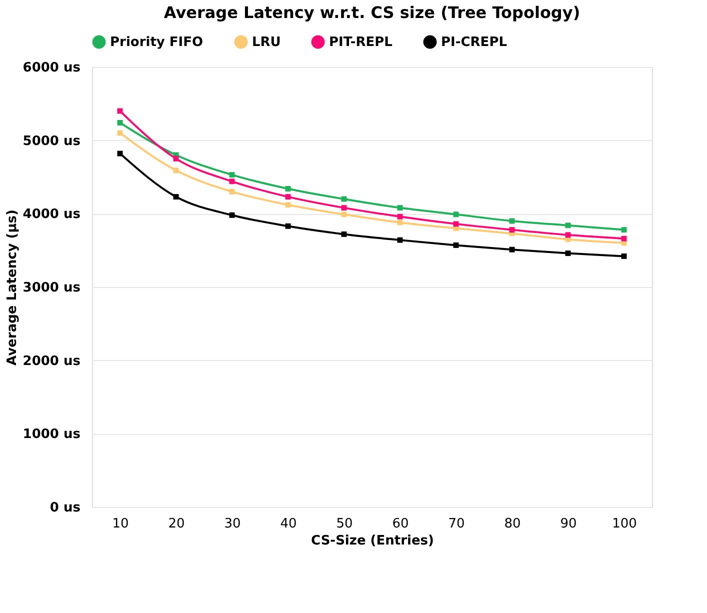  Describe the element at coordinates (51, 361) in the screenshot. I see `y-tick-label: 2000 us` at that location.